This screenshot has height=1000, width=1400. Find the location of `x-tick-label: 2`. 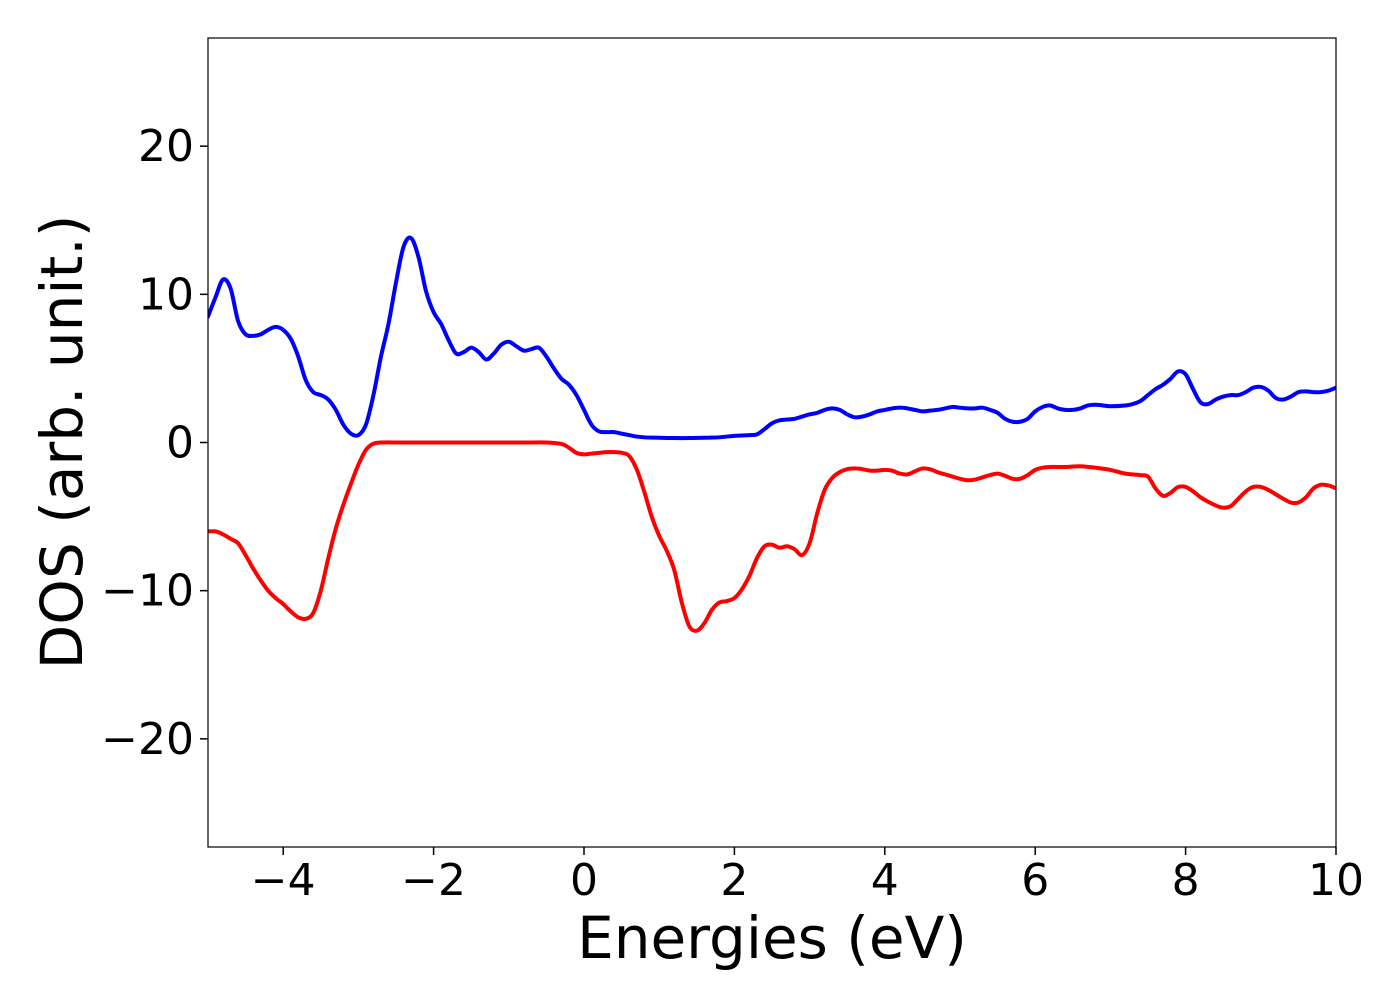

x-tick-label: 2 is located at coordinates (734, 880).